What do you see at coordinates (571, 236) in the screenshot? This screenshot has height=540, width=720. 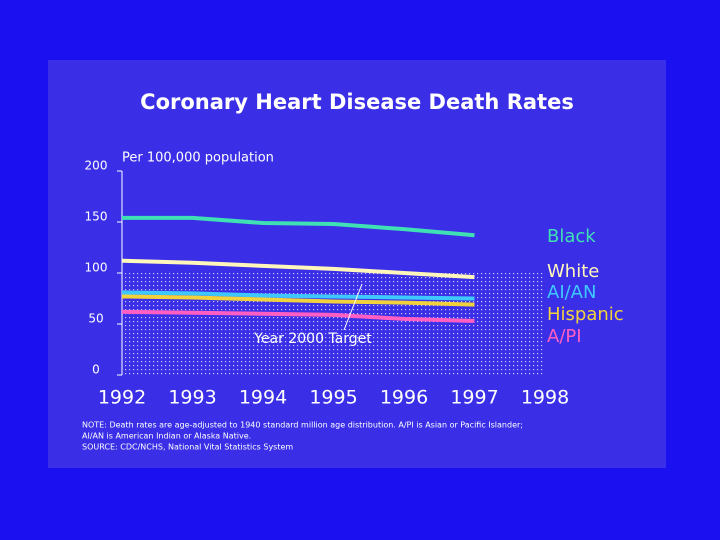 I see `legend-label: Black` at bounding box center [571, 236].